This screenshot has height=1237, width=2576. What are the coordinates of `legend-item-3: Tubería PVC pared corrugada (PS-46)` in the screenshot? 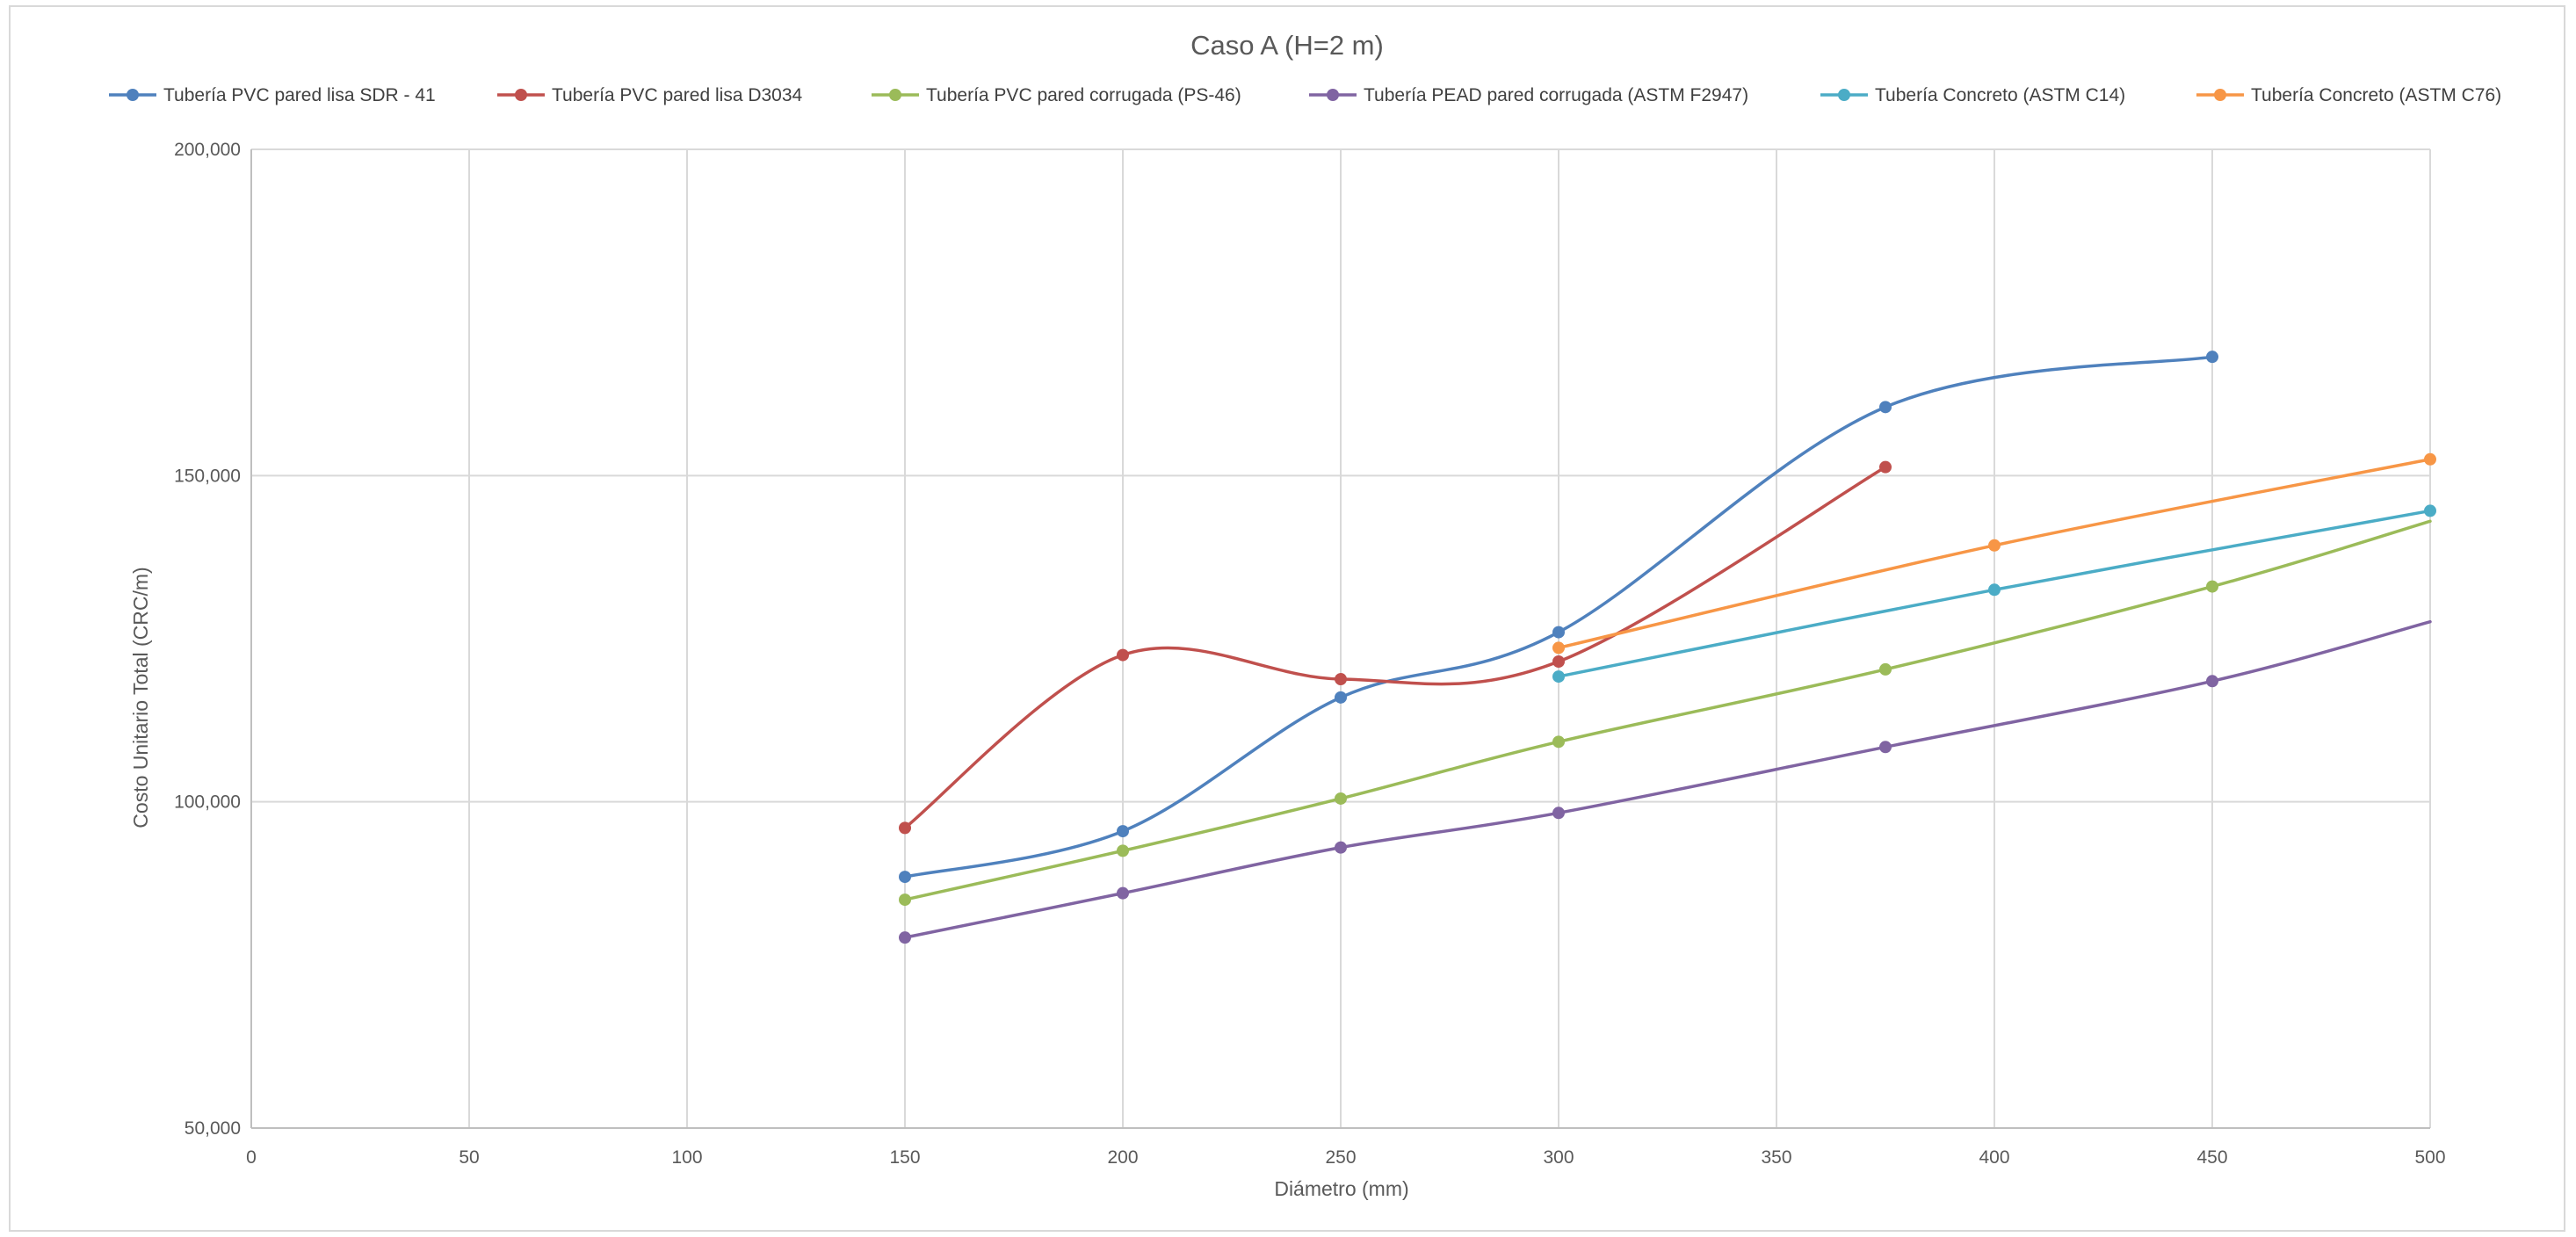 It's located at (1056, 95).